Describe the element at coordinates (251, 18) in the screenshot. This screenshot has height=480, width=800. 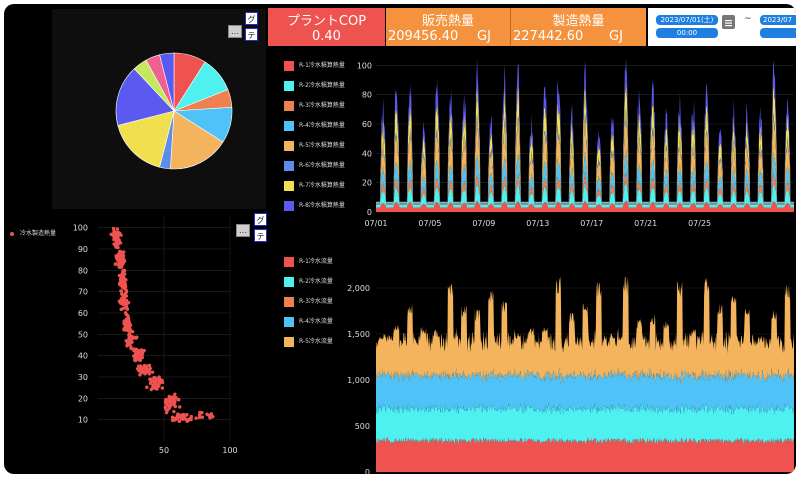
I see `pie-graph-button: グ` at that location.